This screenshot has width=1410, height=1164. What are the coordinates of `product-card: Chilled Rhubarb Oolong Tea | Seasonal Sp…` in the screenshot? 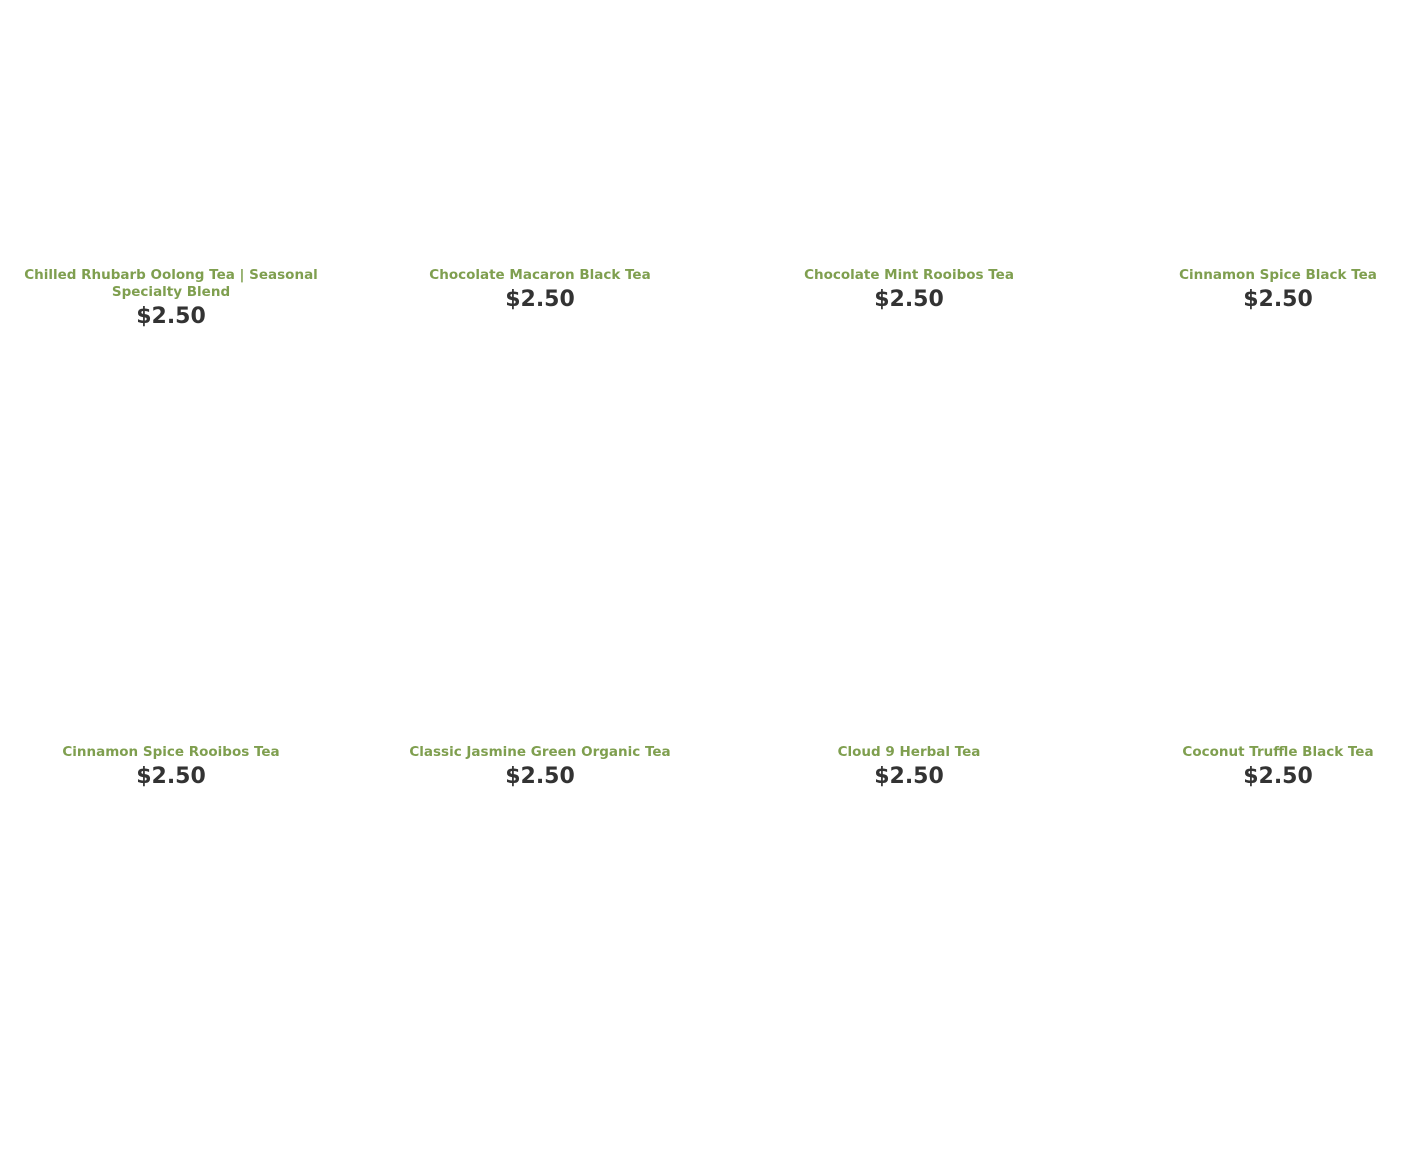 It's located at (171, 238).